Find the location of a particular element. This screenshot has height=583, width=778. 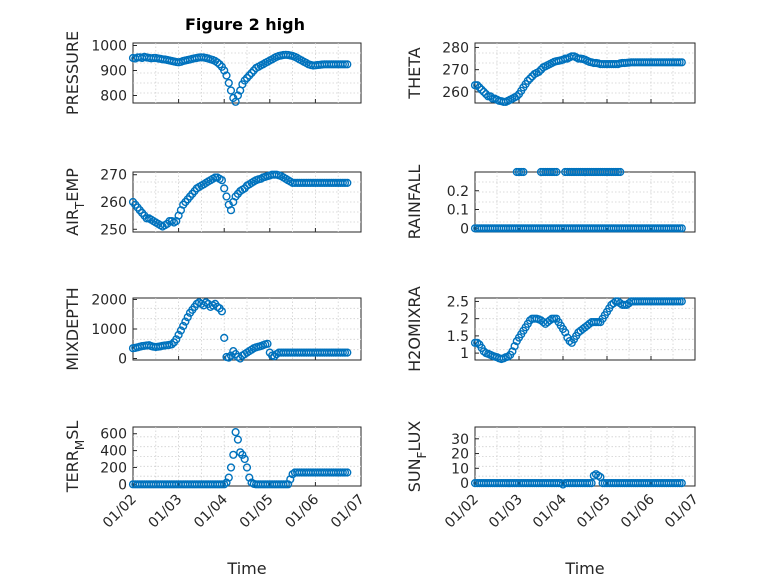

y-tick-label: 1 is located at coordinates (464, 354).